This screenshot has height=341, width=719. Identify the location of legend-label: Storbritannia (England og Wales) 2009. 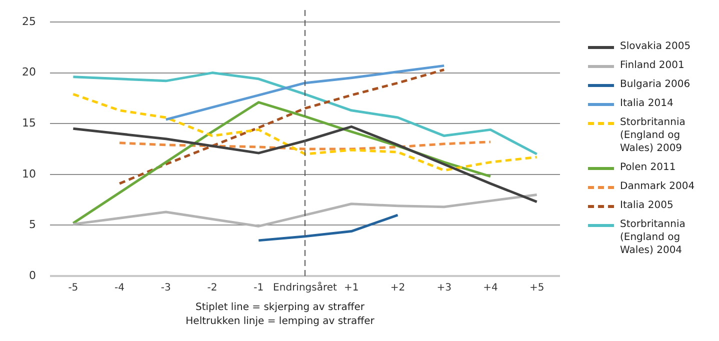
(653, 135).